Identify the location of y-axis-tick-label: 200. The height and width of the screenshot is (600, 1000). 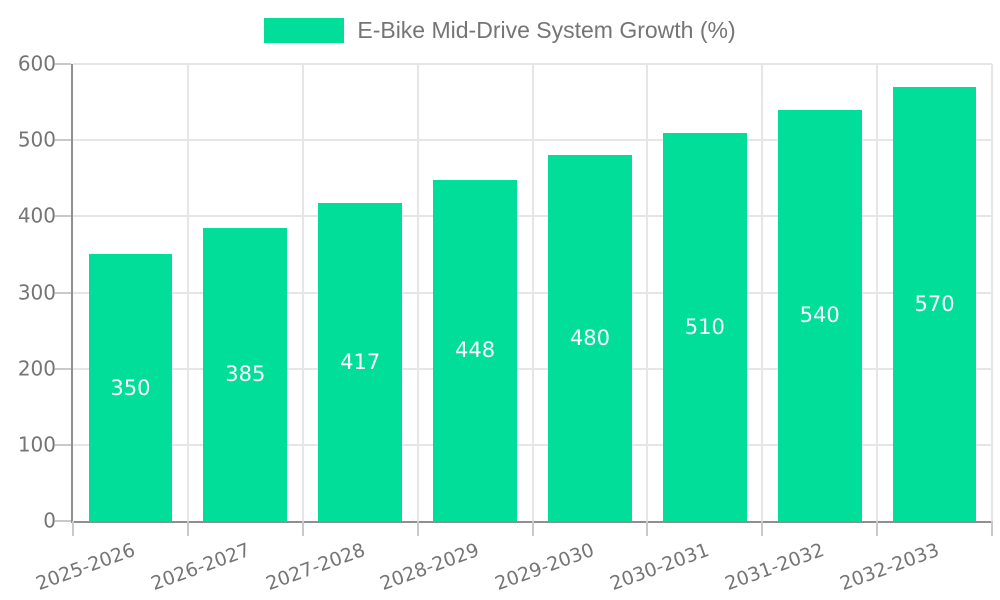
(36, 368).